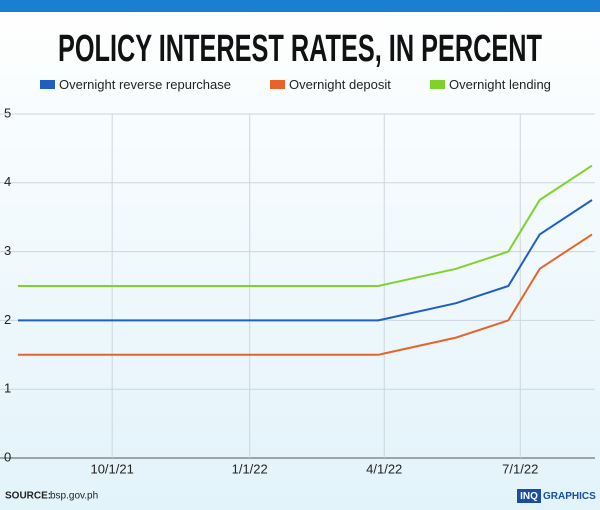  What do you see at coordinates (7, 319) in the screenshot?
I see `y-tick-label: 2` at bounding box center [7, 319].